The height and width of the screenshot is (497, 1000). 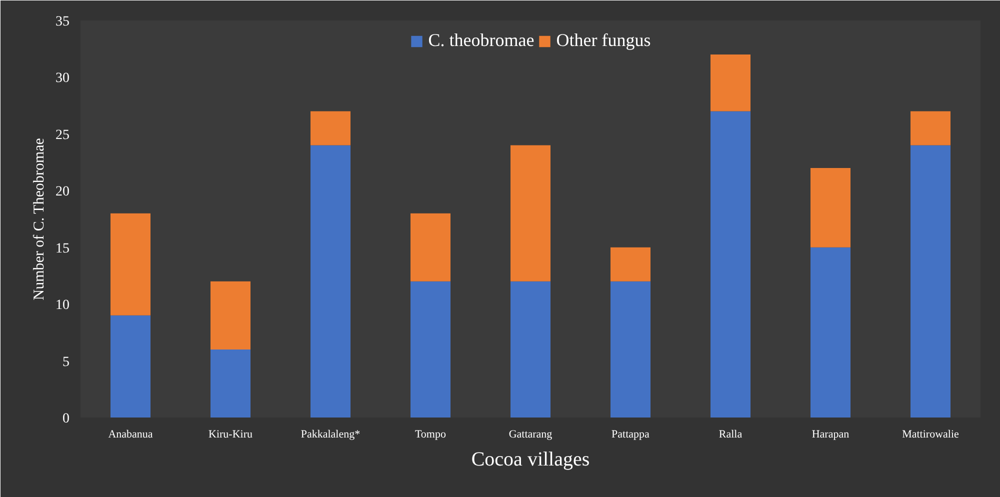 What do you see at coordinates (631, 434) in the screenshot?
I see `x-tick-label: Pattappa` at bounding box center [631, 434].